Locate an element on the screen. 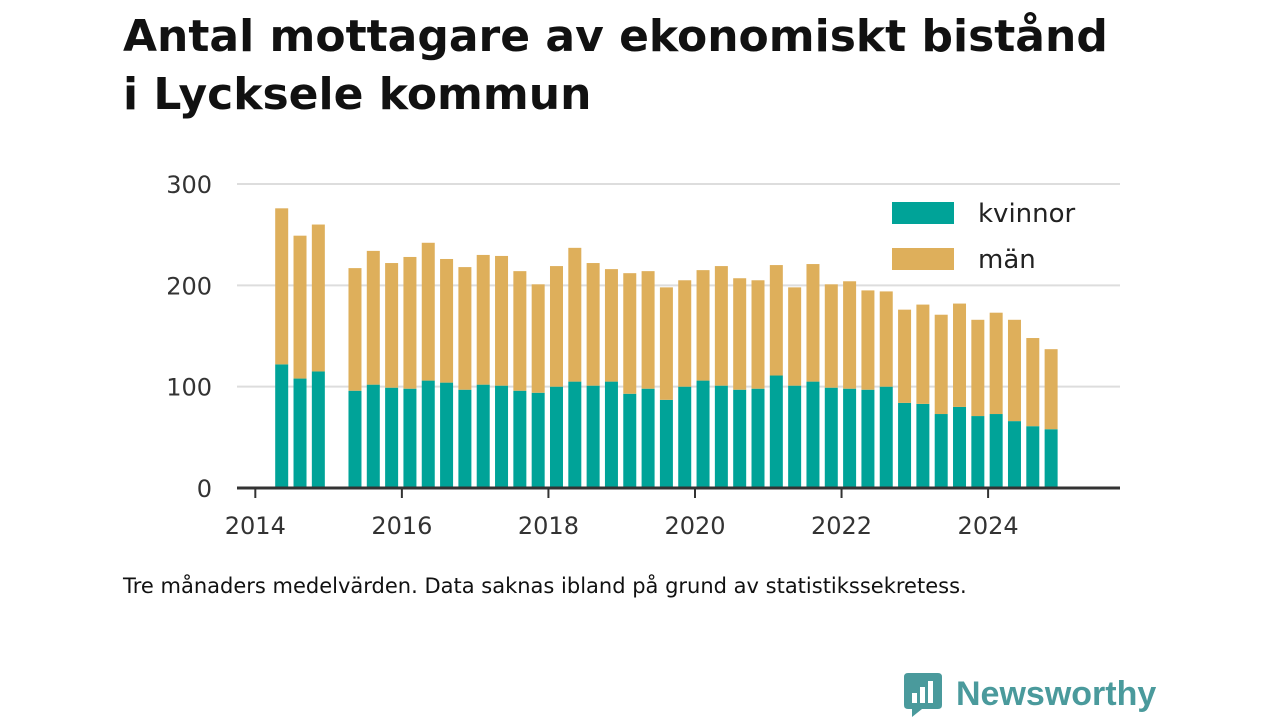 Image resolution: width=1280 pixels, height=720 pixels. y-tick-label: 0 is located at coordinates (204, 489).